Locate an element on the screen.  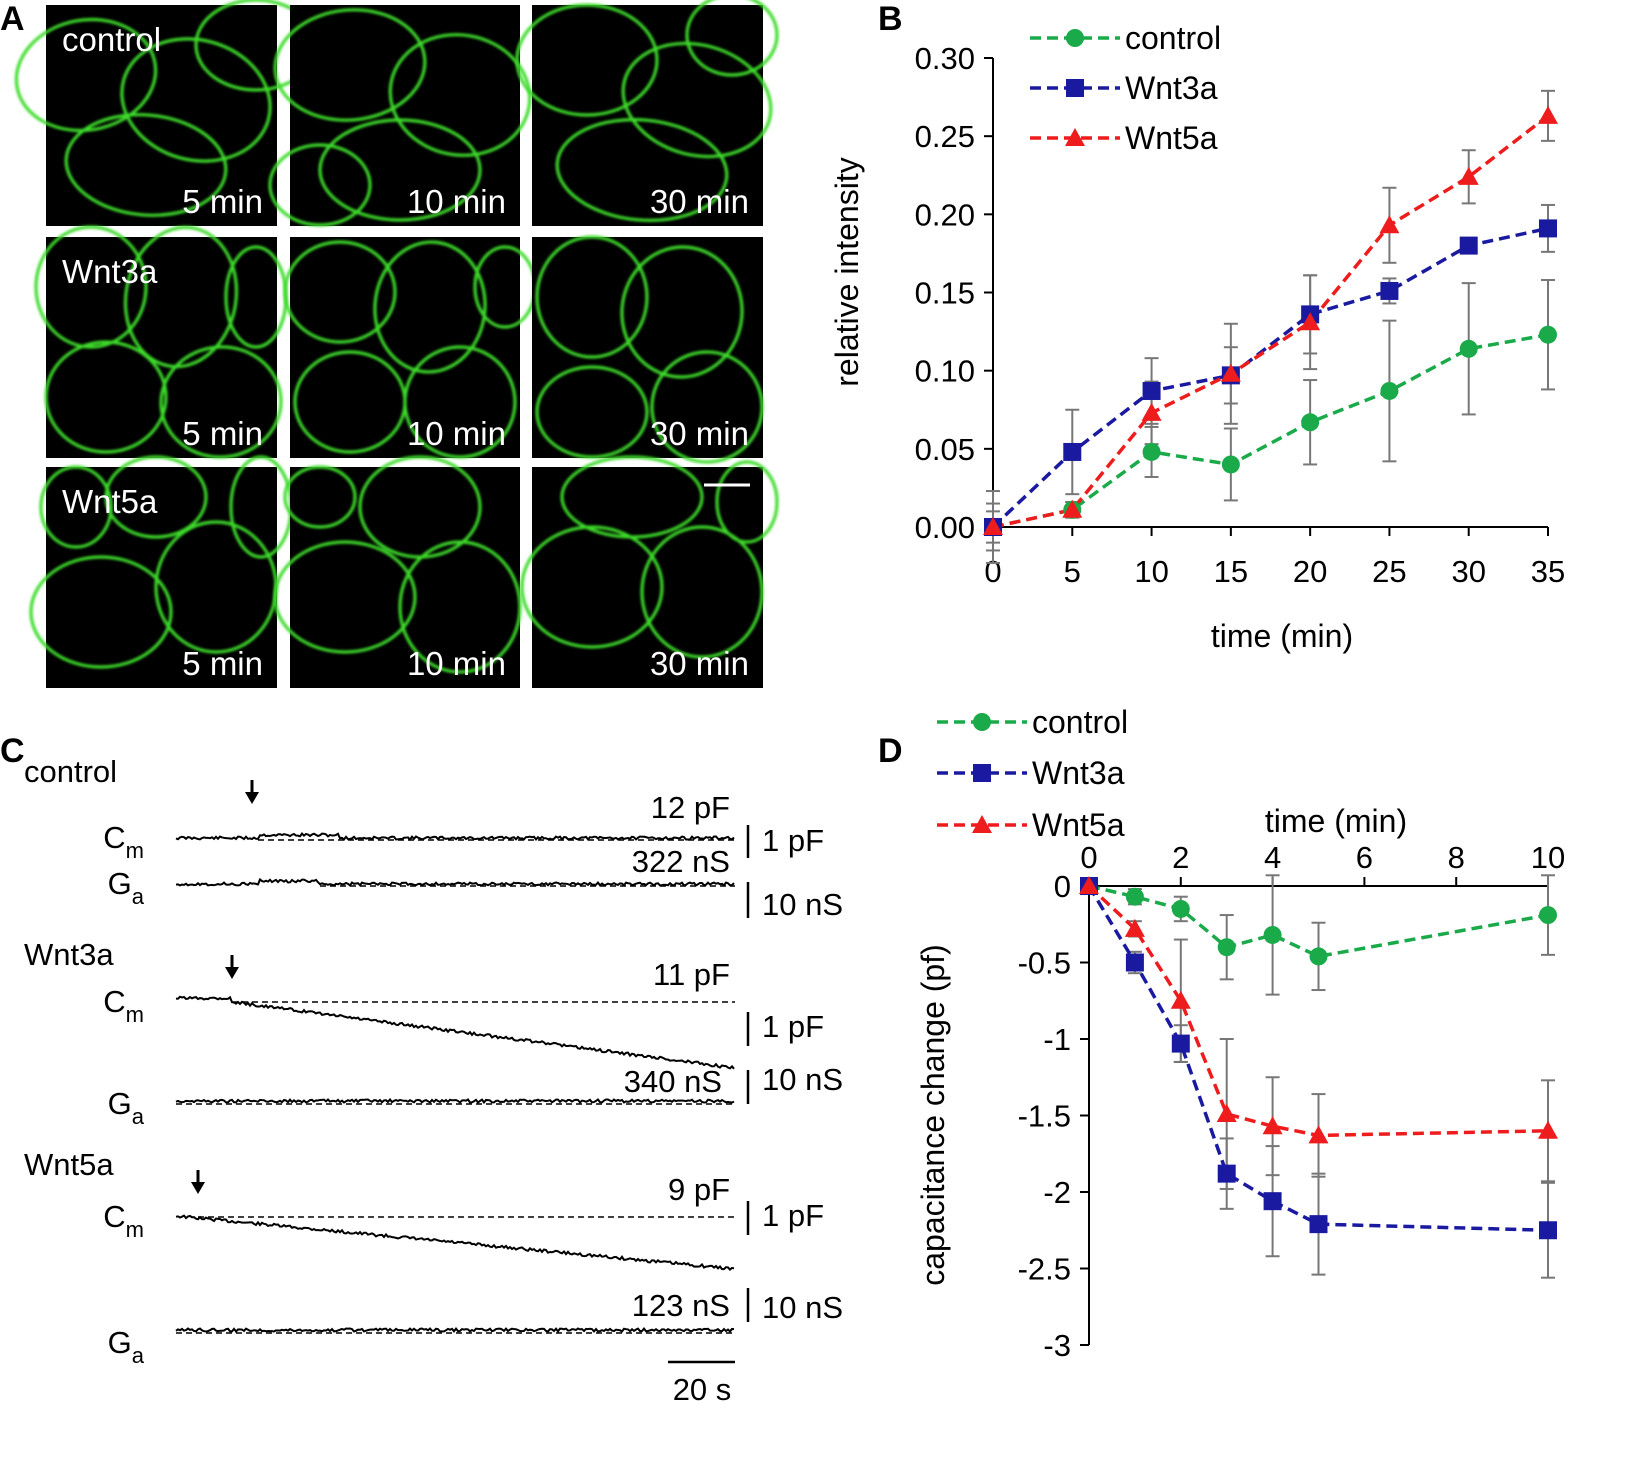
trace-condition-label: Wnt3a is located at coordinates (69, 954).